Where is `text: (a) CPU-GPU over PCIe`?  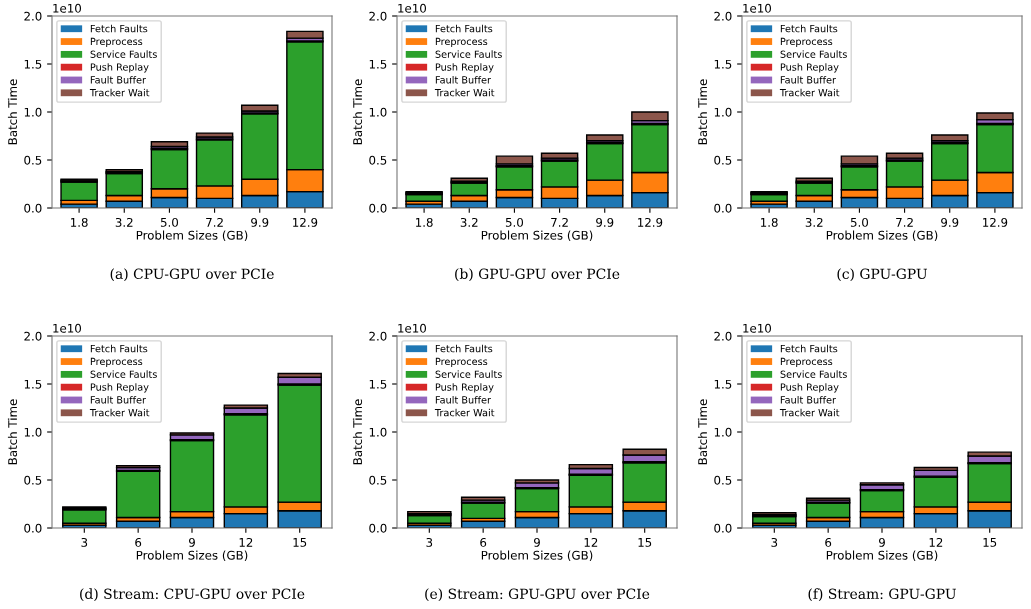 text: (a) CPU-GPU over PCIe is located at coordinates (192, 274).